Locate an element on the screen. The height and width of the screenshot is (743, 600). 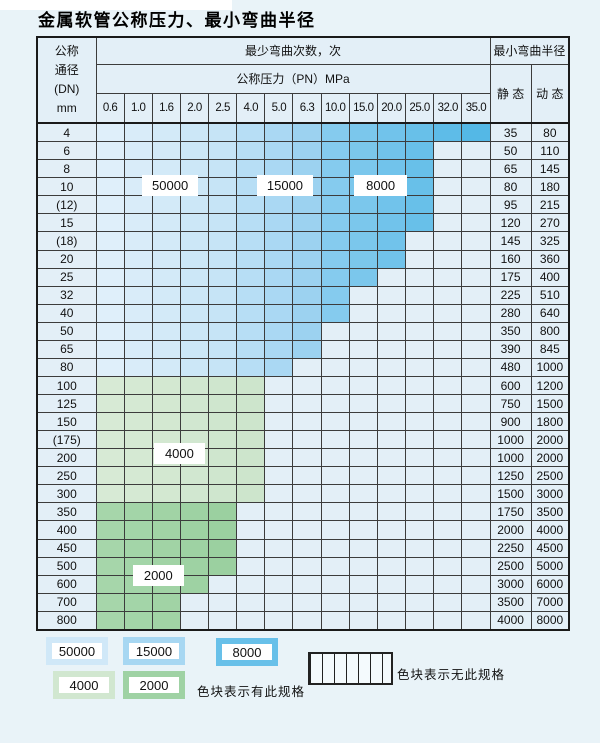
dn-cell: 100 is located at coordinates (66, 385).